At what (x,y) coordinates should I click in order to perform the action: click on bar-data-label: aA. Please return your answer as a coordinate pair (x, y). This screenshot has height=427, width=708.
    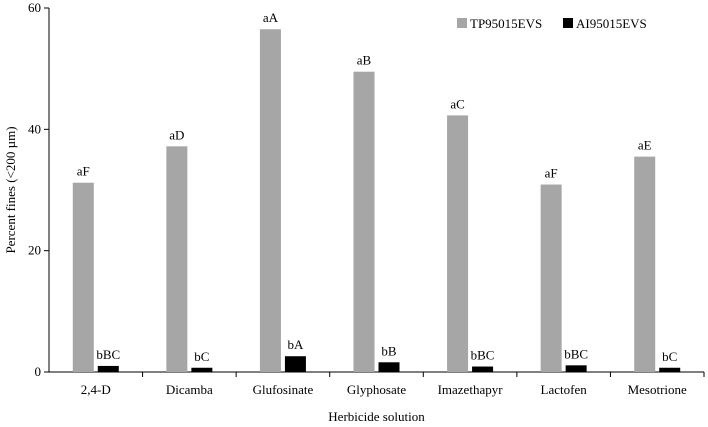
    Looking at the image, I should click on (271, 17).